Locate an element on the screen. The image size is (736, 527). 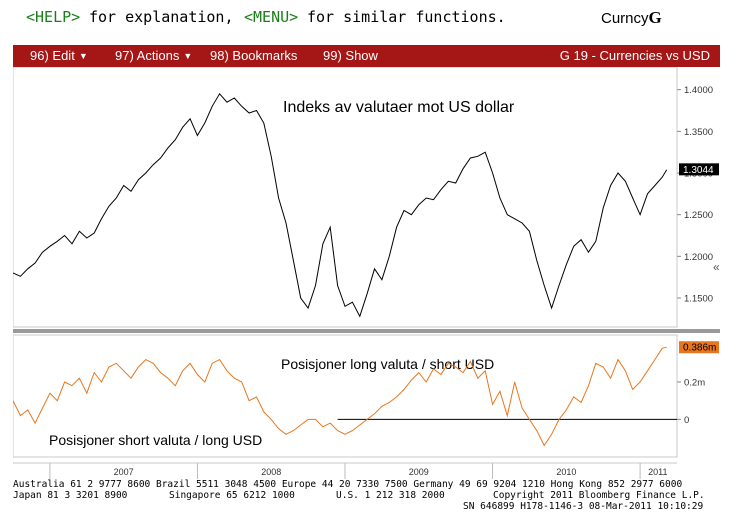
x-axis-year-label: 2007 is located at coordinates (124, 472).